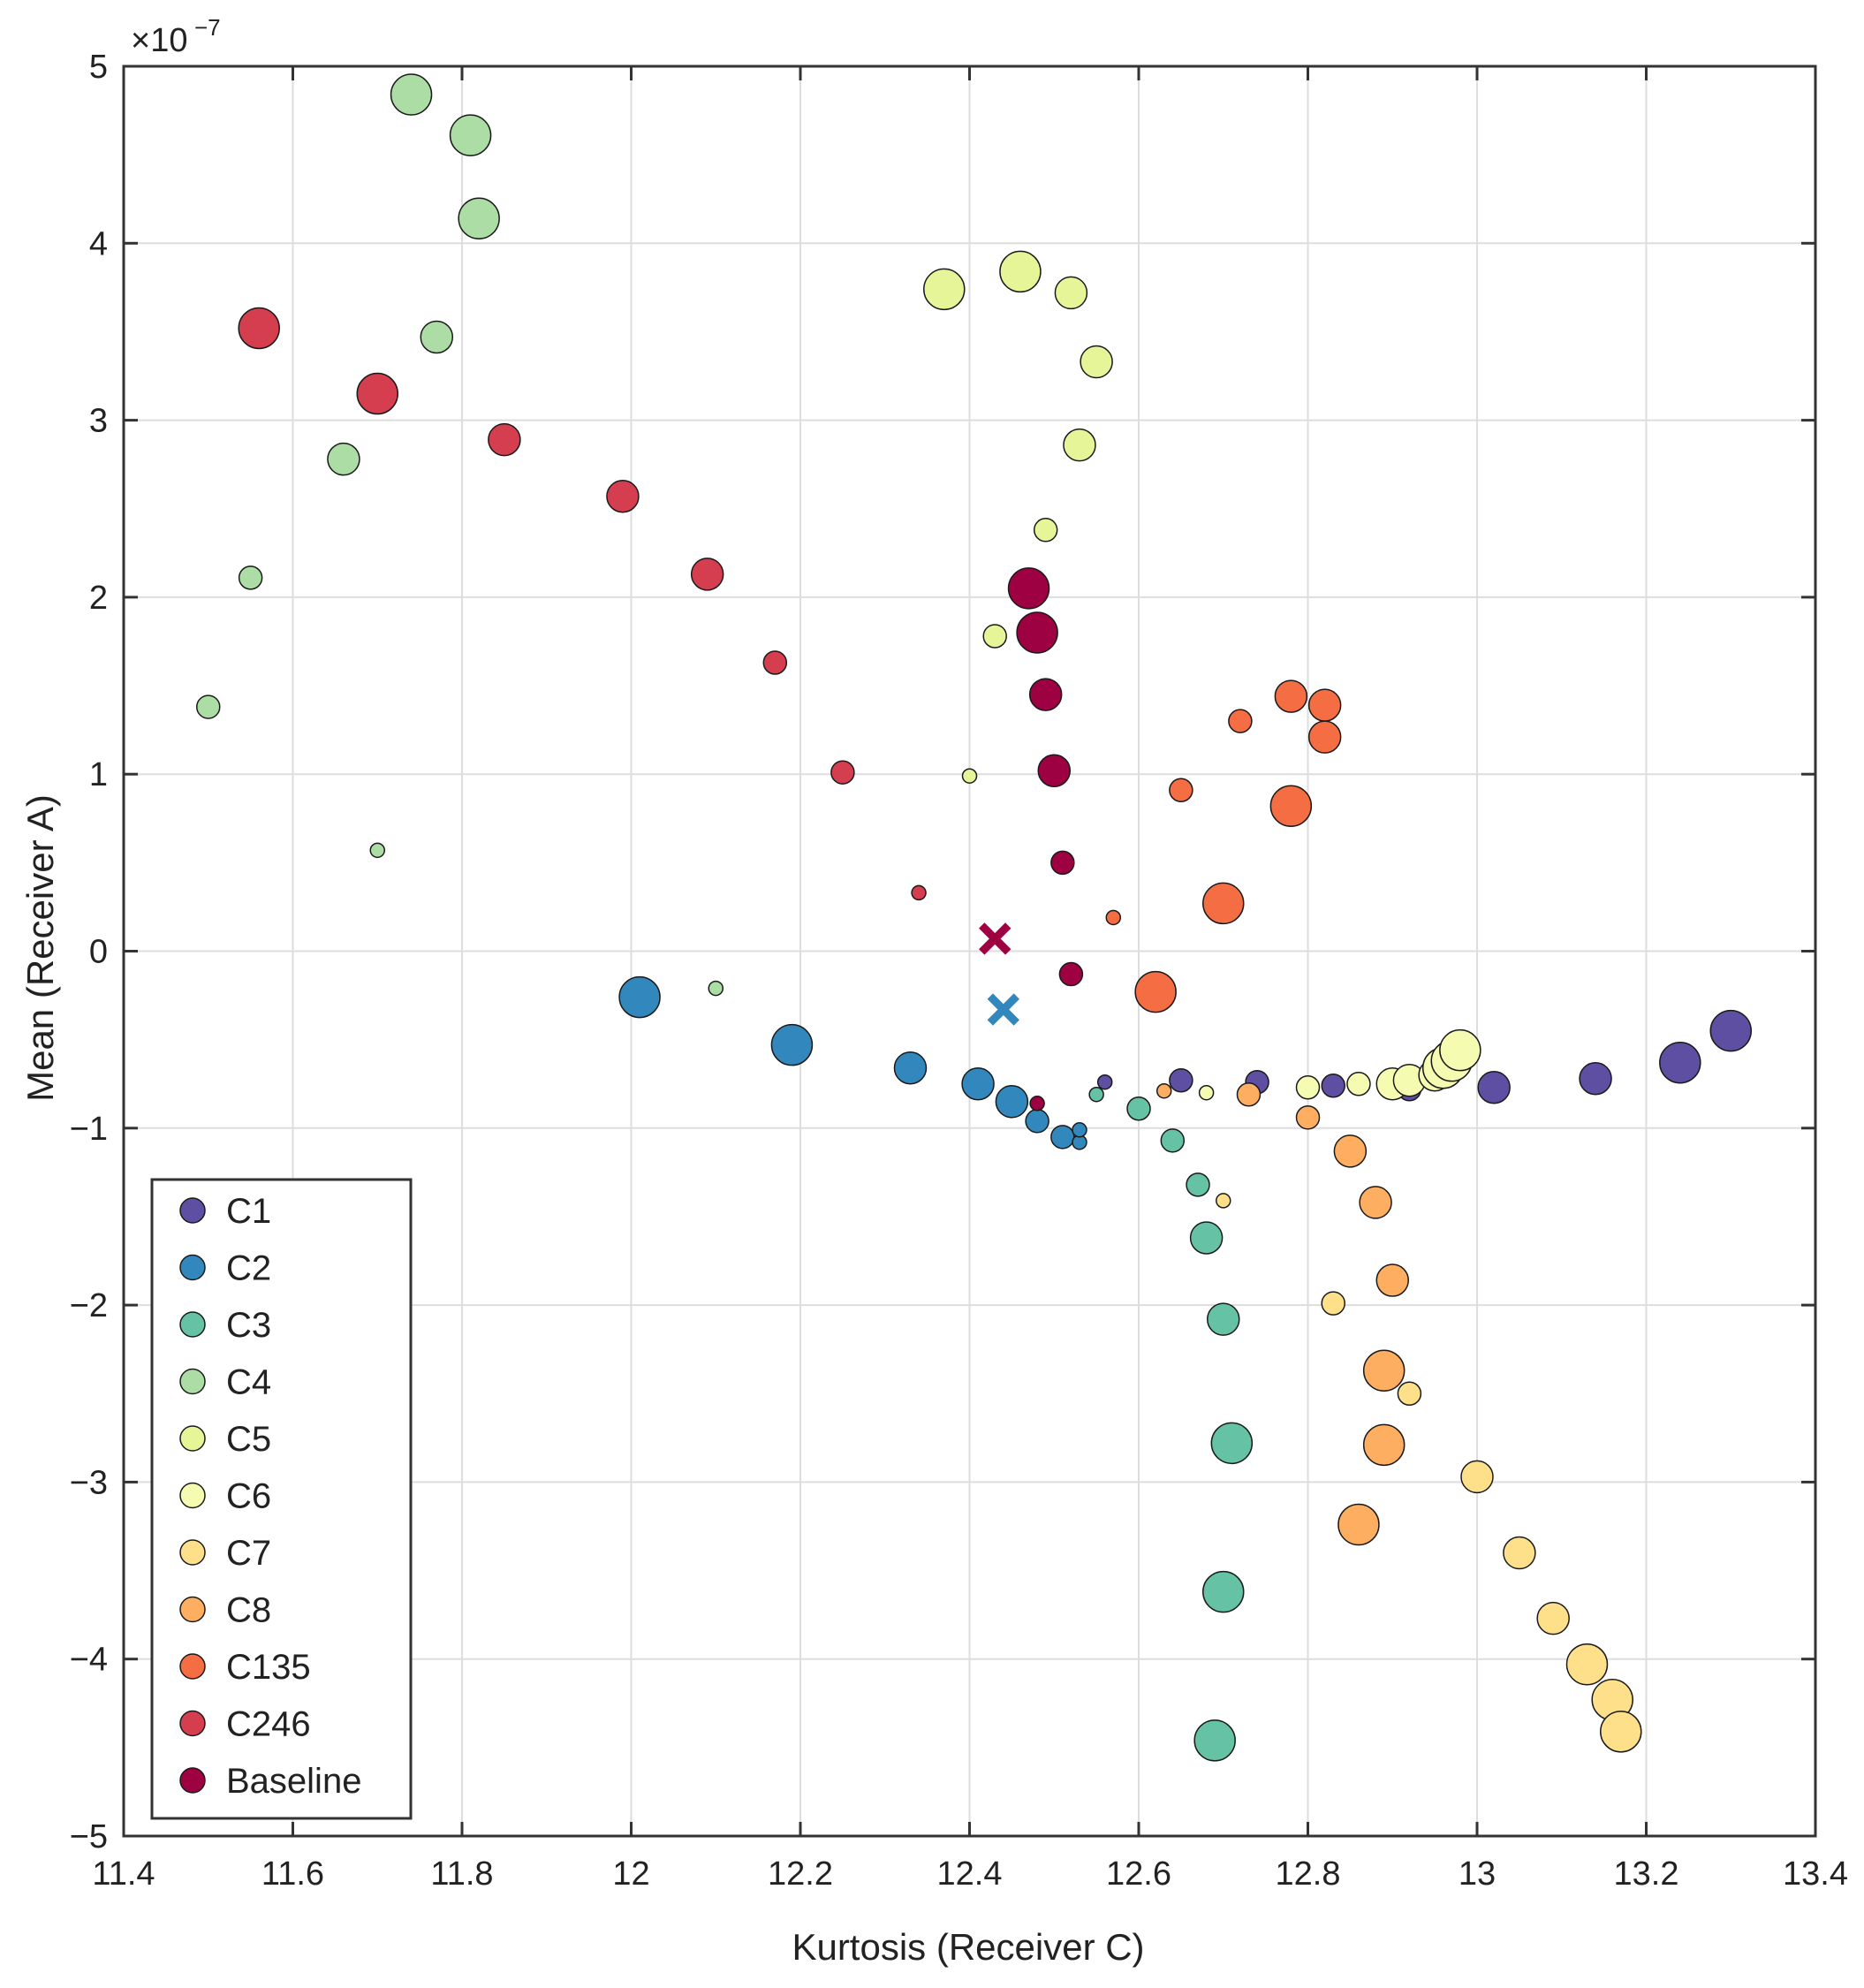 The height and width of the screenshot is (1988, 1864). Describe the element at coordinates (89, 1836) in the screenshot. I see `y-tick-label: −5` at that location.